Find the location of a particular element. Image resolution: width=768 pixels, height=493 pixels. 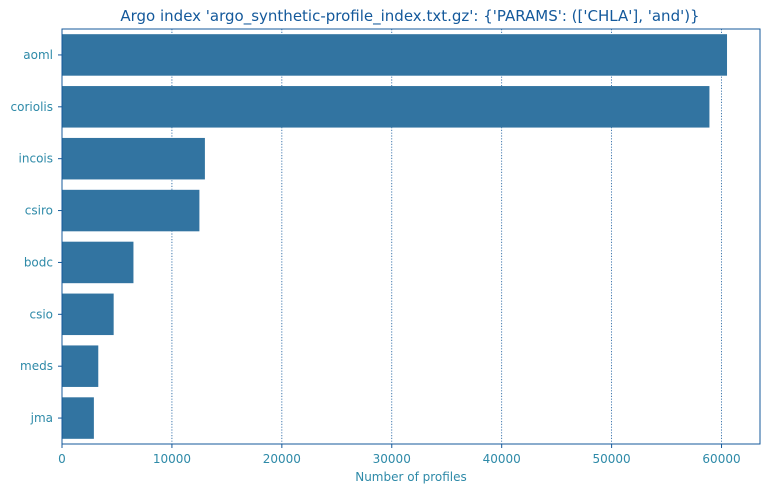

bar-csiro is located at coordinates (131, 210).